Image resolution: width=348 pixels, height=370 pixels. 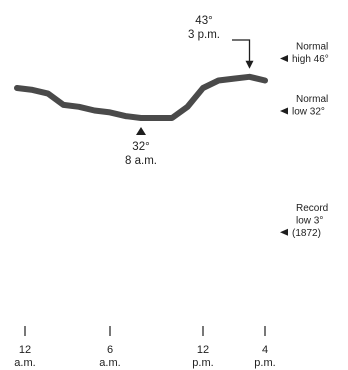 I want to click on x-tick-4-label-line-2: p.m., so click(x=264, y=363).